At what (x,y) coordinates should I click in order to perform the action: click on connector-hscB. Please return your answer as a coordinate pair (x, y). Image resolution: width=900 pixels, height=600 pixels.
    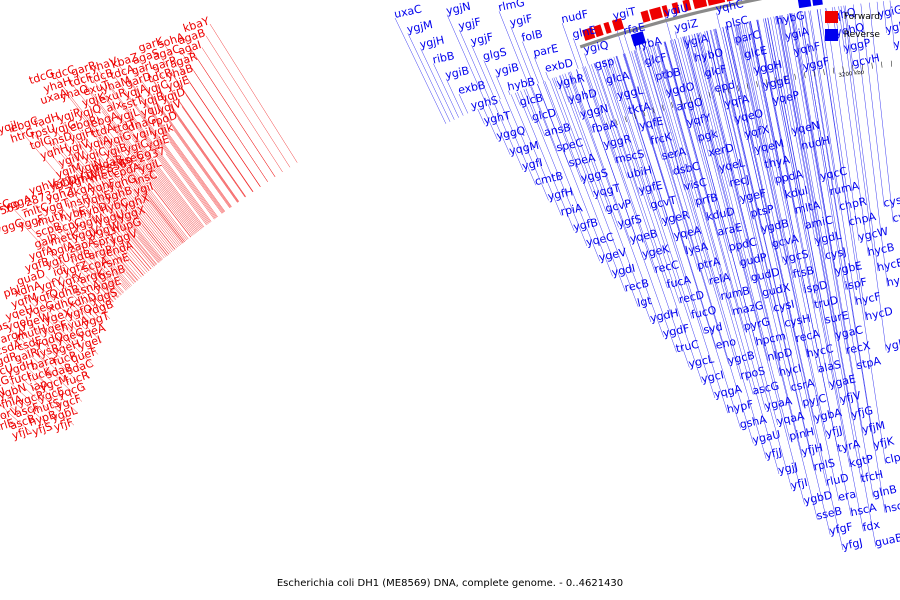
    Looking at the image, I should click on (845, 262).